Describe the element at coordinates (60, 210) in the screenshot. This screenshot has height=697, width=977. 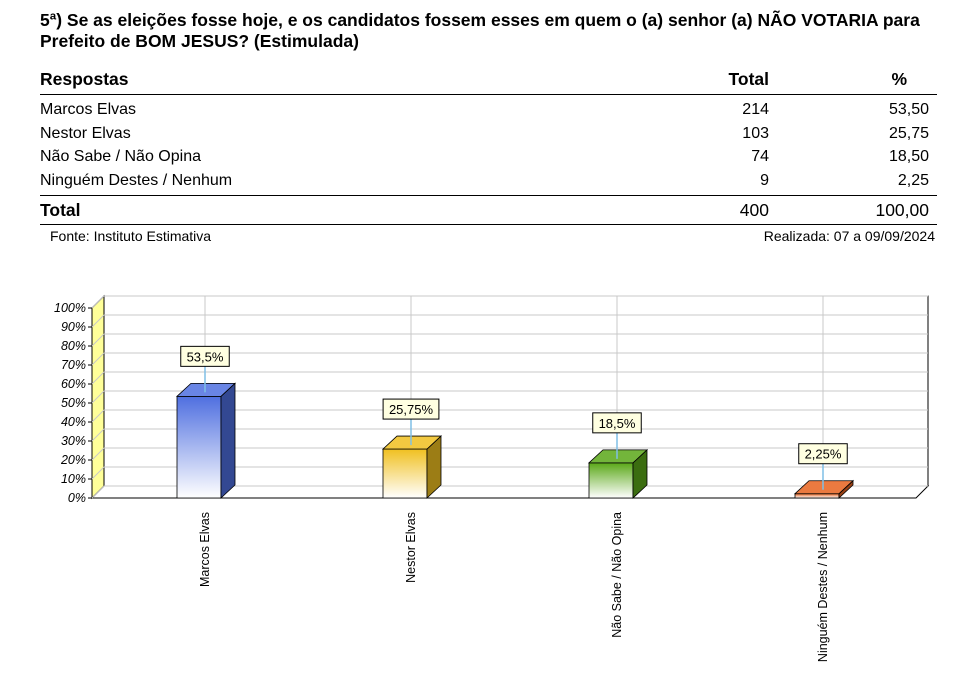
I see `total-label: Total` at that location.